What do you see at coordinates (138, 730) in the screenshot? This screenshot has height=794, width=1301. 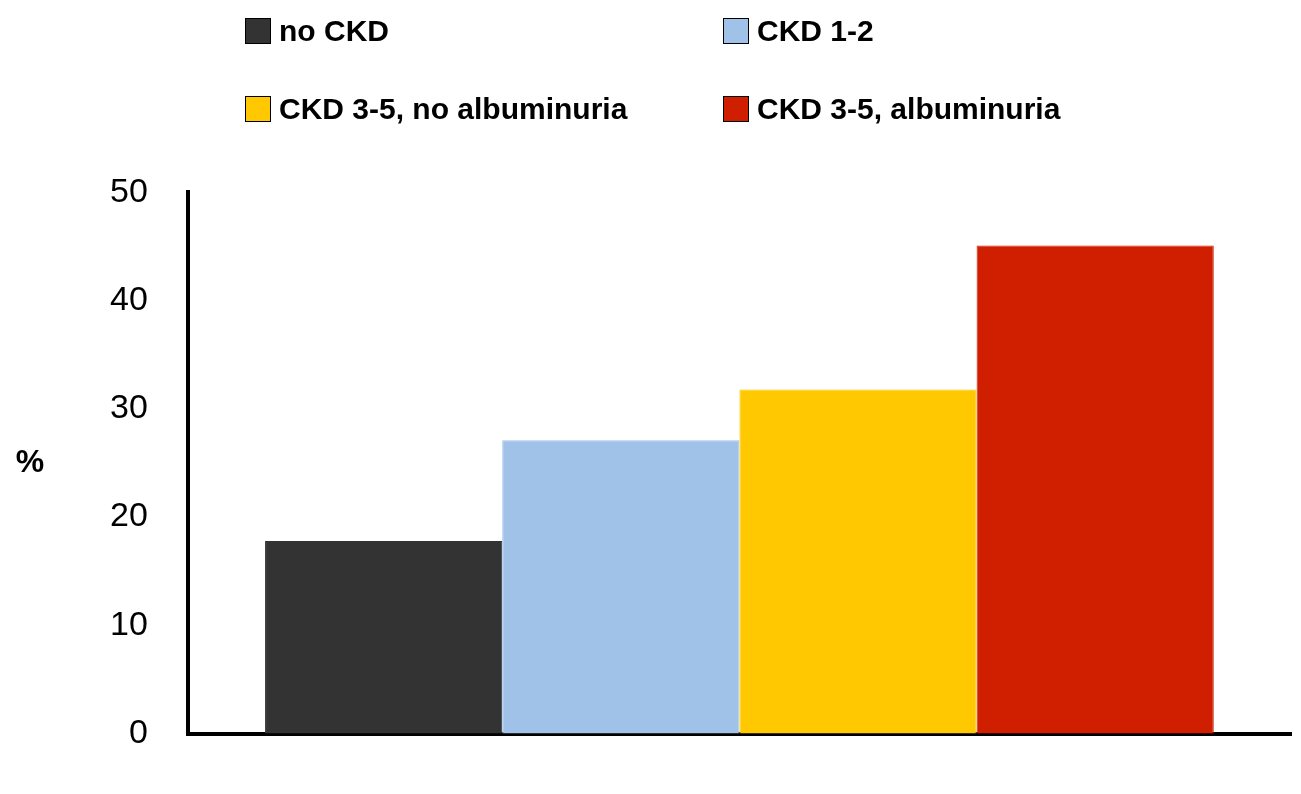 I see `y-tick-label: 0` at bounding box center [138, 730].